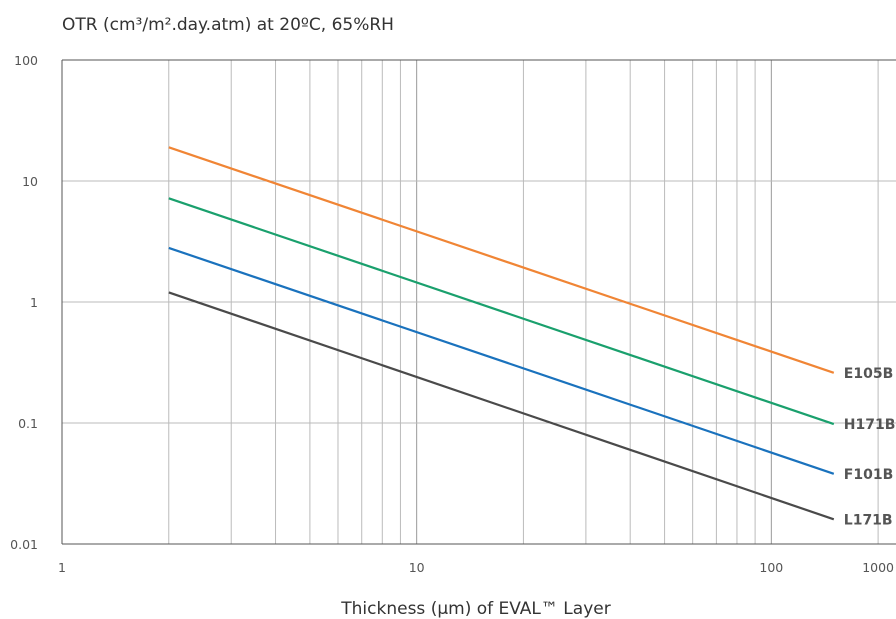  Describe the element at coordinates (24, 544) in the screenshot. I see `y-tick-label: 0.01` at that location.